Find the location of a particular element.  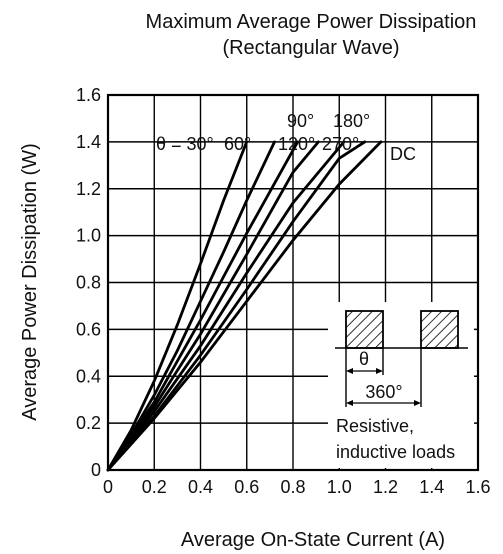

chart-subtitle: (Rectangular Wave) is located at coordinates (310, 48).